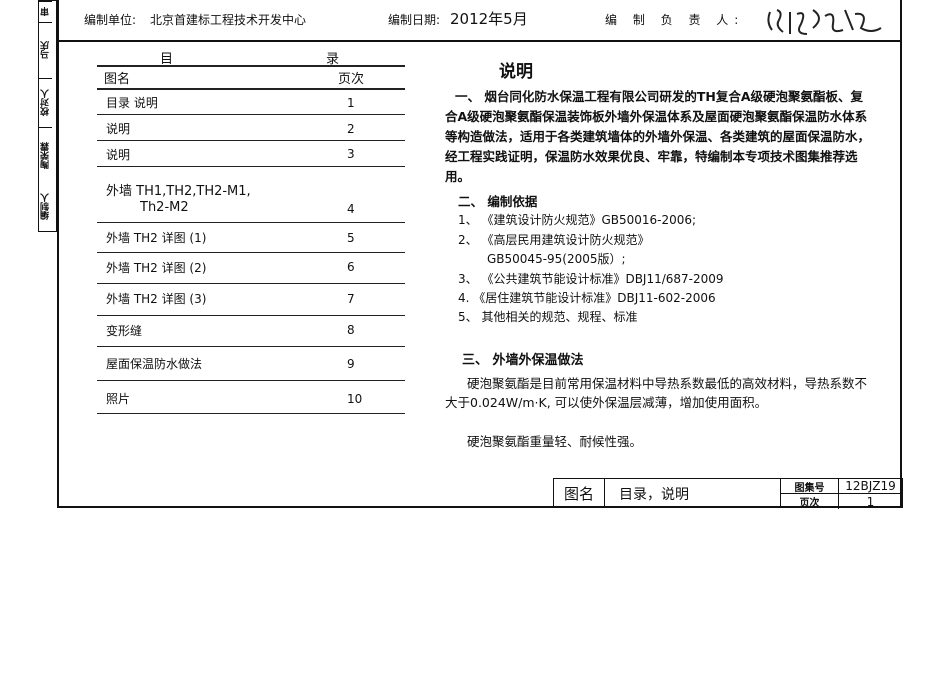 This screenshot has width=950, height=695. Describe the element at coordinates (675, 20) in the screenshot. I see `responsible-label: 编 制 负 责 人:` at that location.